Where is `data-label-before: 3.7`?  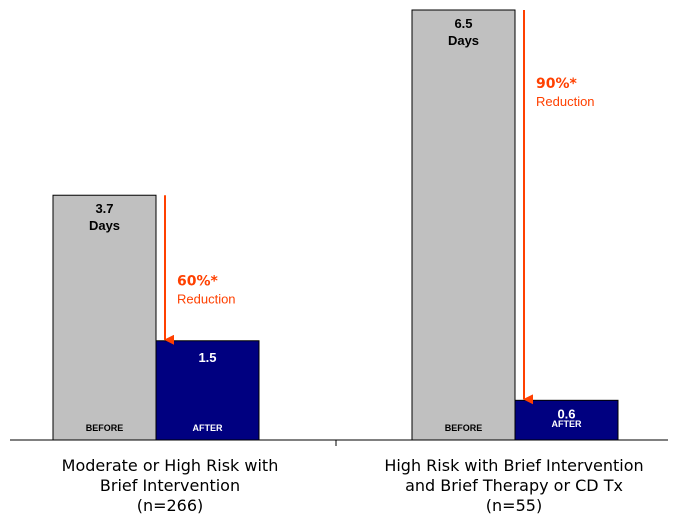
data-label-before: 3.7 is located at coordinates (104, 208).